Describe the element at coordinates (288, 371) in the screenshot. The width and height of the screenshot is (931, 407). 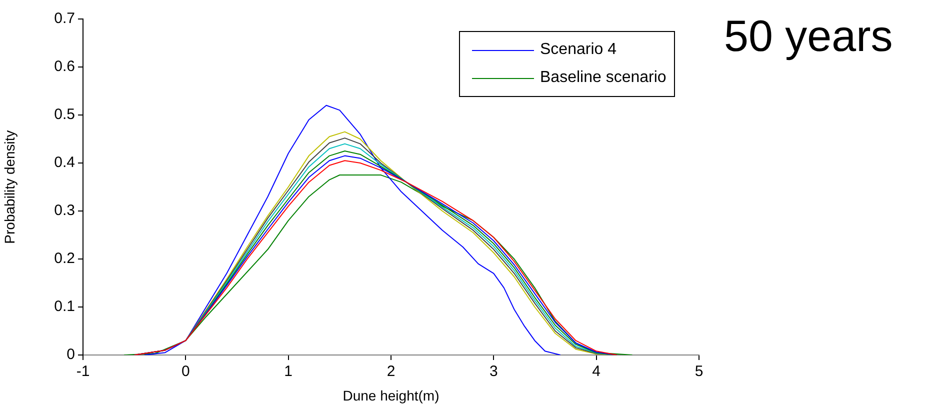
I see `x-tick-label: 1` at that location.